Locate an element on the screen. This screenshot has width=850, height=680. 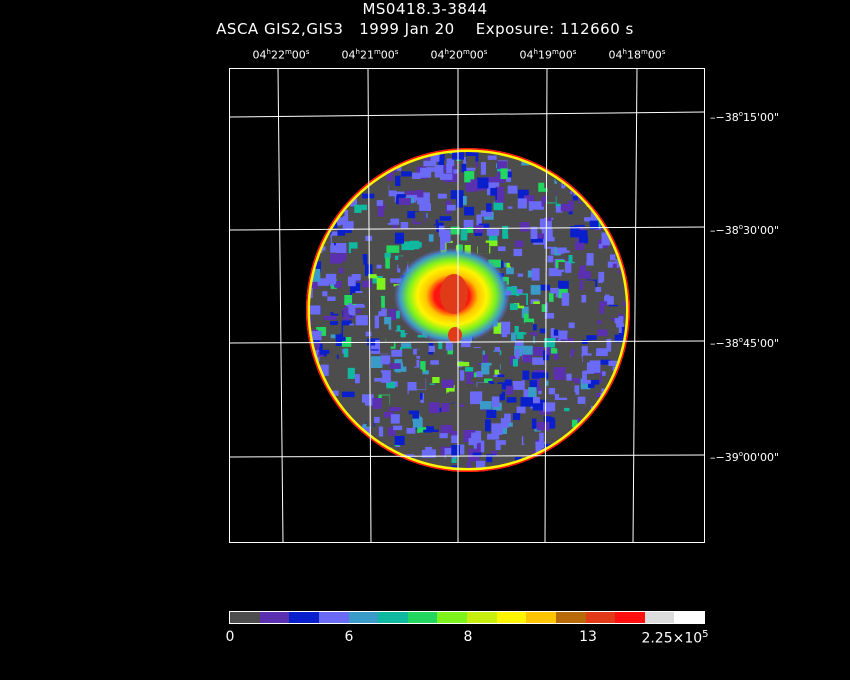
ra-label: 04h21m00s is located at coordinates (370, 55).